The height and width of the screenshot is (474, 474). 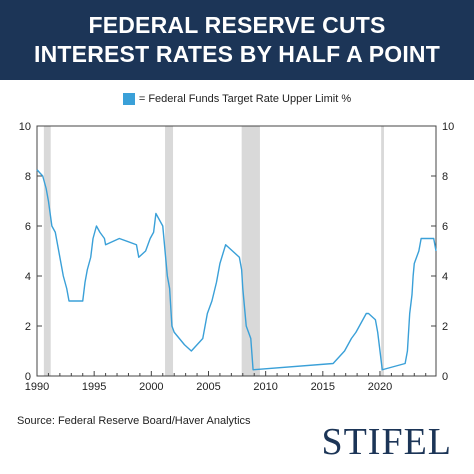 What do you see at coordinates (94, 387) in the screenshot?
I see `x-tick-label: 1995` at bounding box center [94, 387].